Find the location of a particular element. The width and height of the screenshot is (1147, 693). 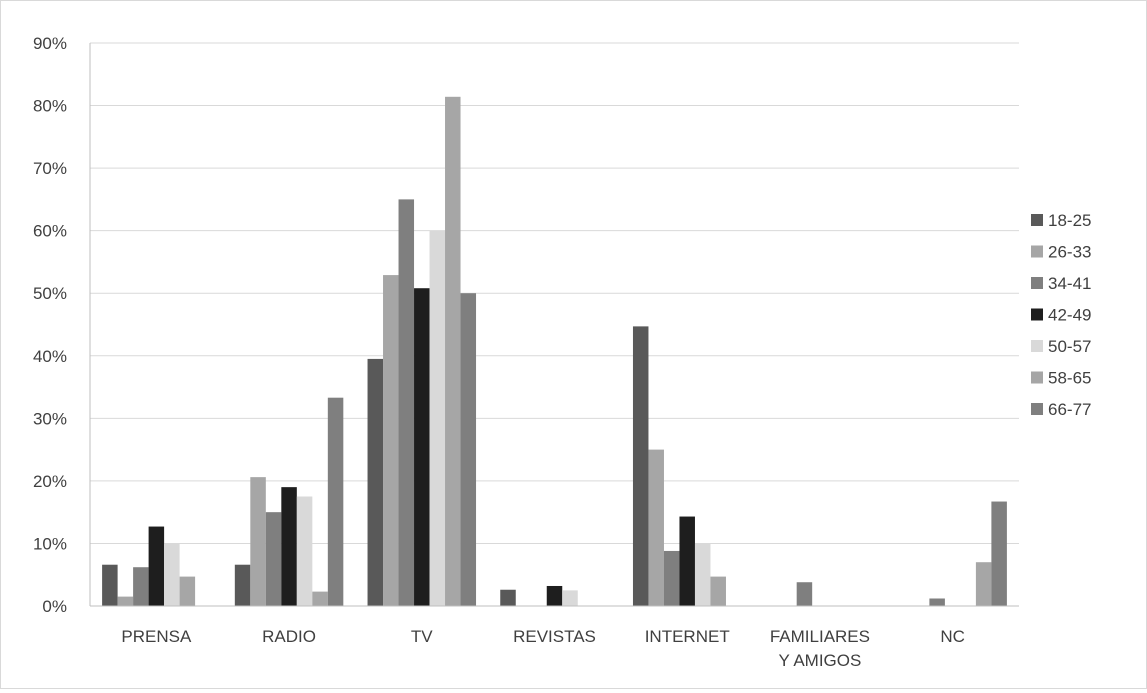

x-category-label: INTERNET is located at coordinates (687, 636).